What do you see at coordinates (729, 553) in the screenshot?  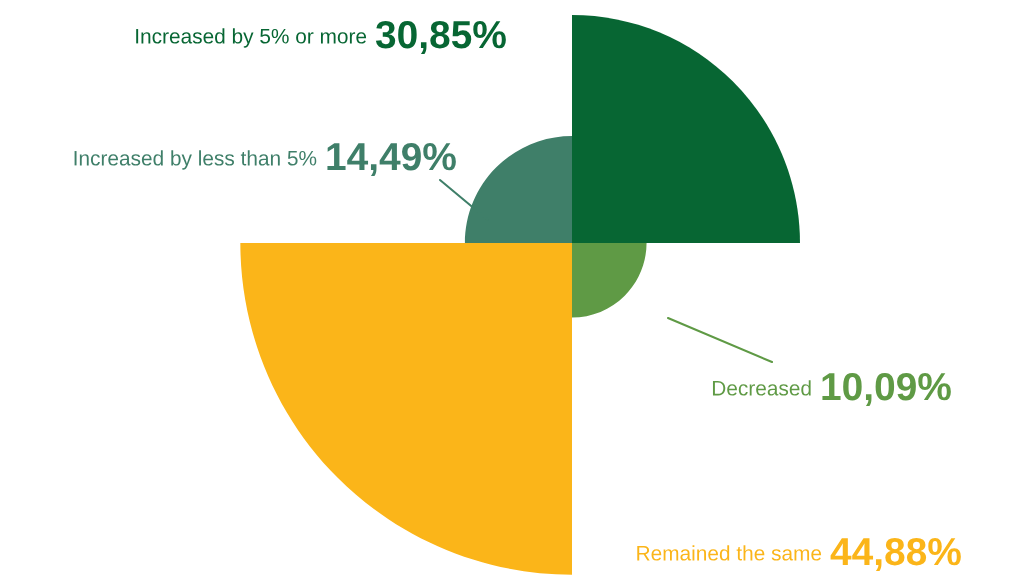 I see `category-label: Remained the same` at bounding box center [729, 553].